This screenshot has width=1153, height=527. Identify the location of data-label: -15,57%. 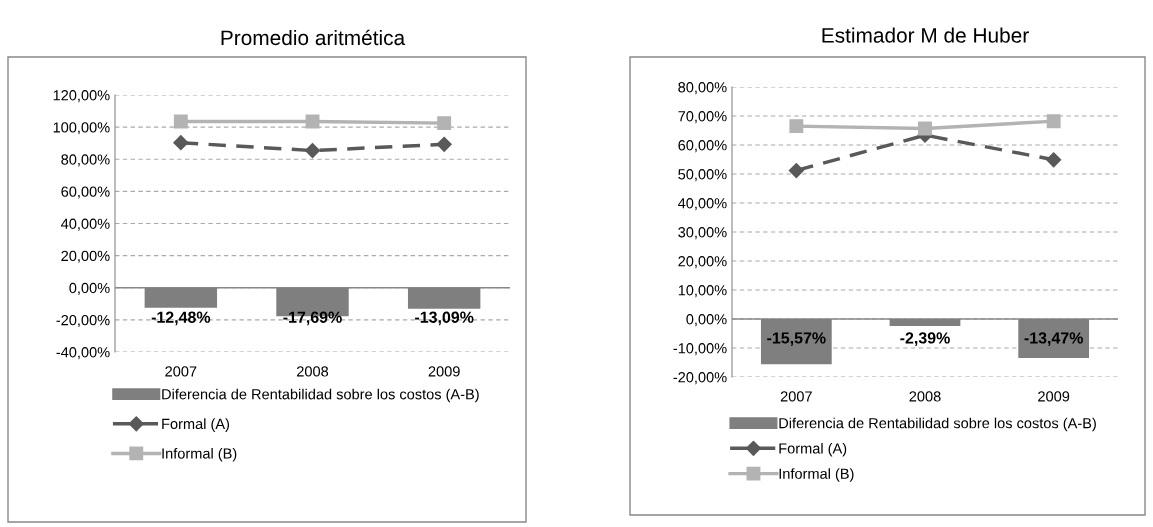
(796, 339).